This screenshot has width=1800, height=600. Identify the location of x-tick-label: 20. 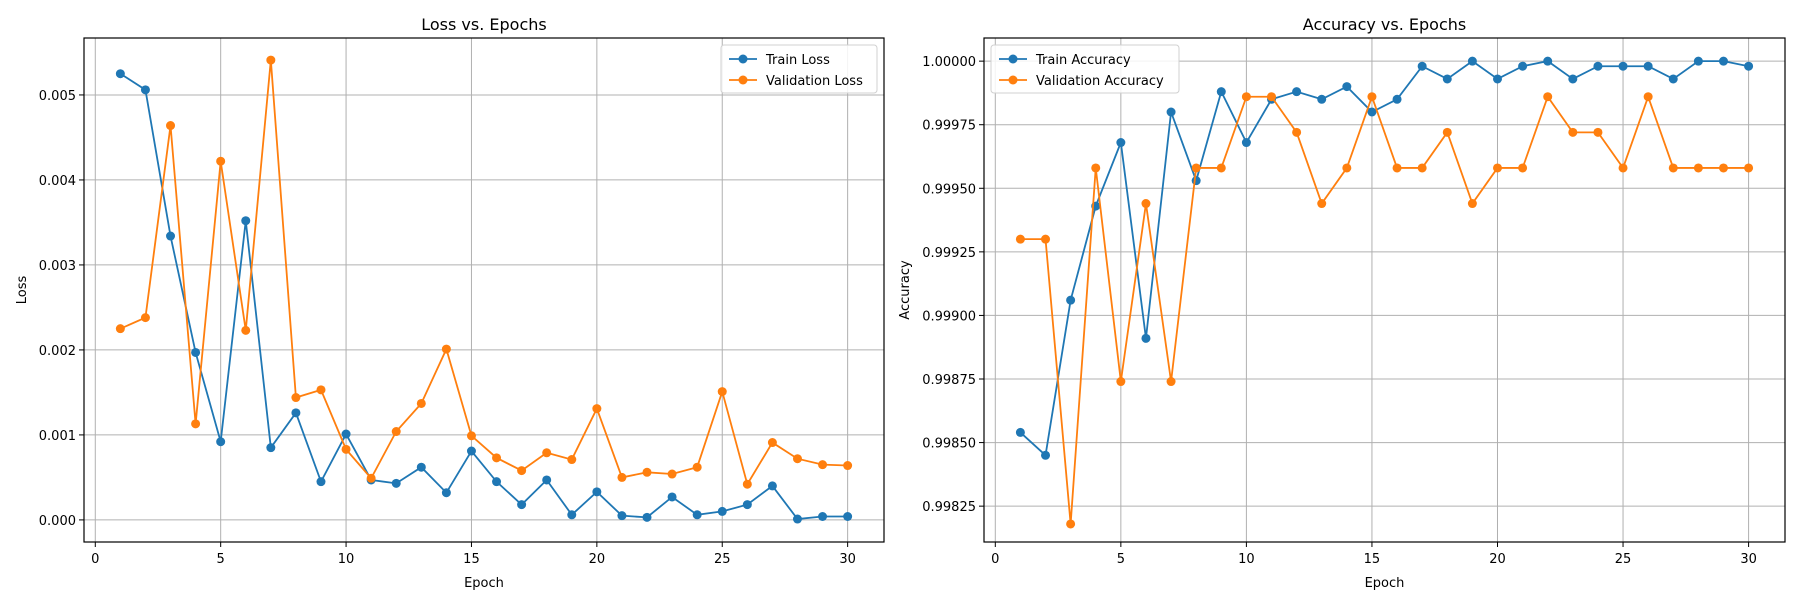
(597, 559).